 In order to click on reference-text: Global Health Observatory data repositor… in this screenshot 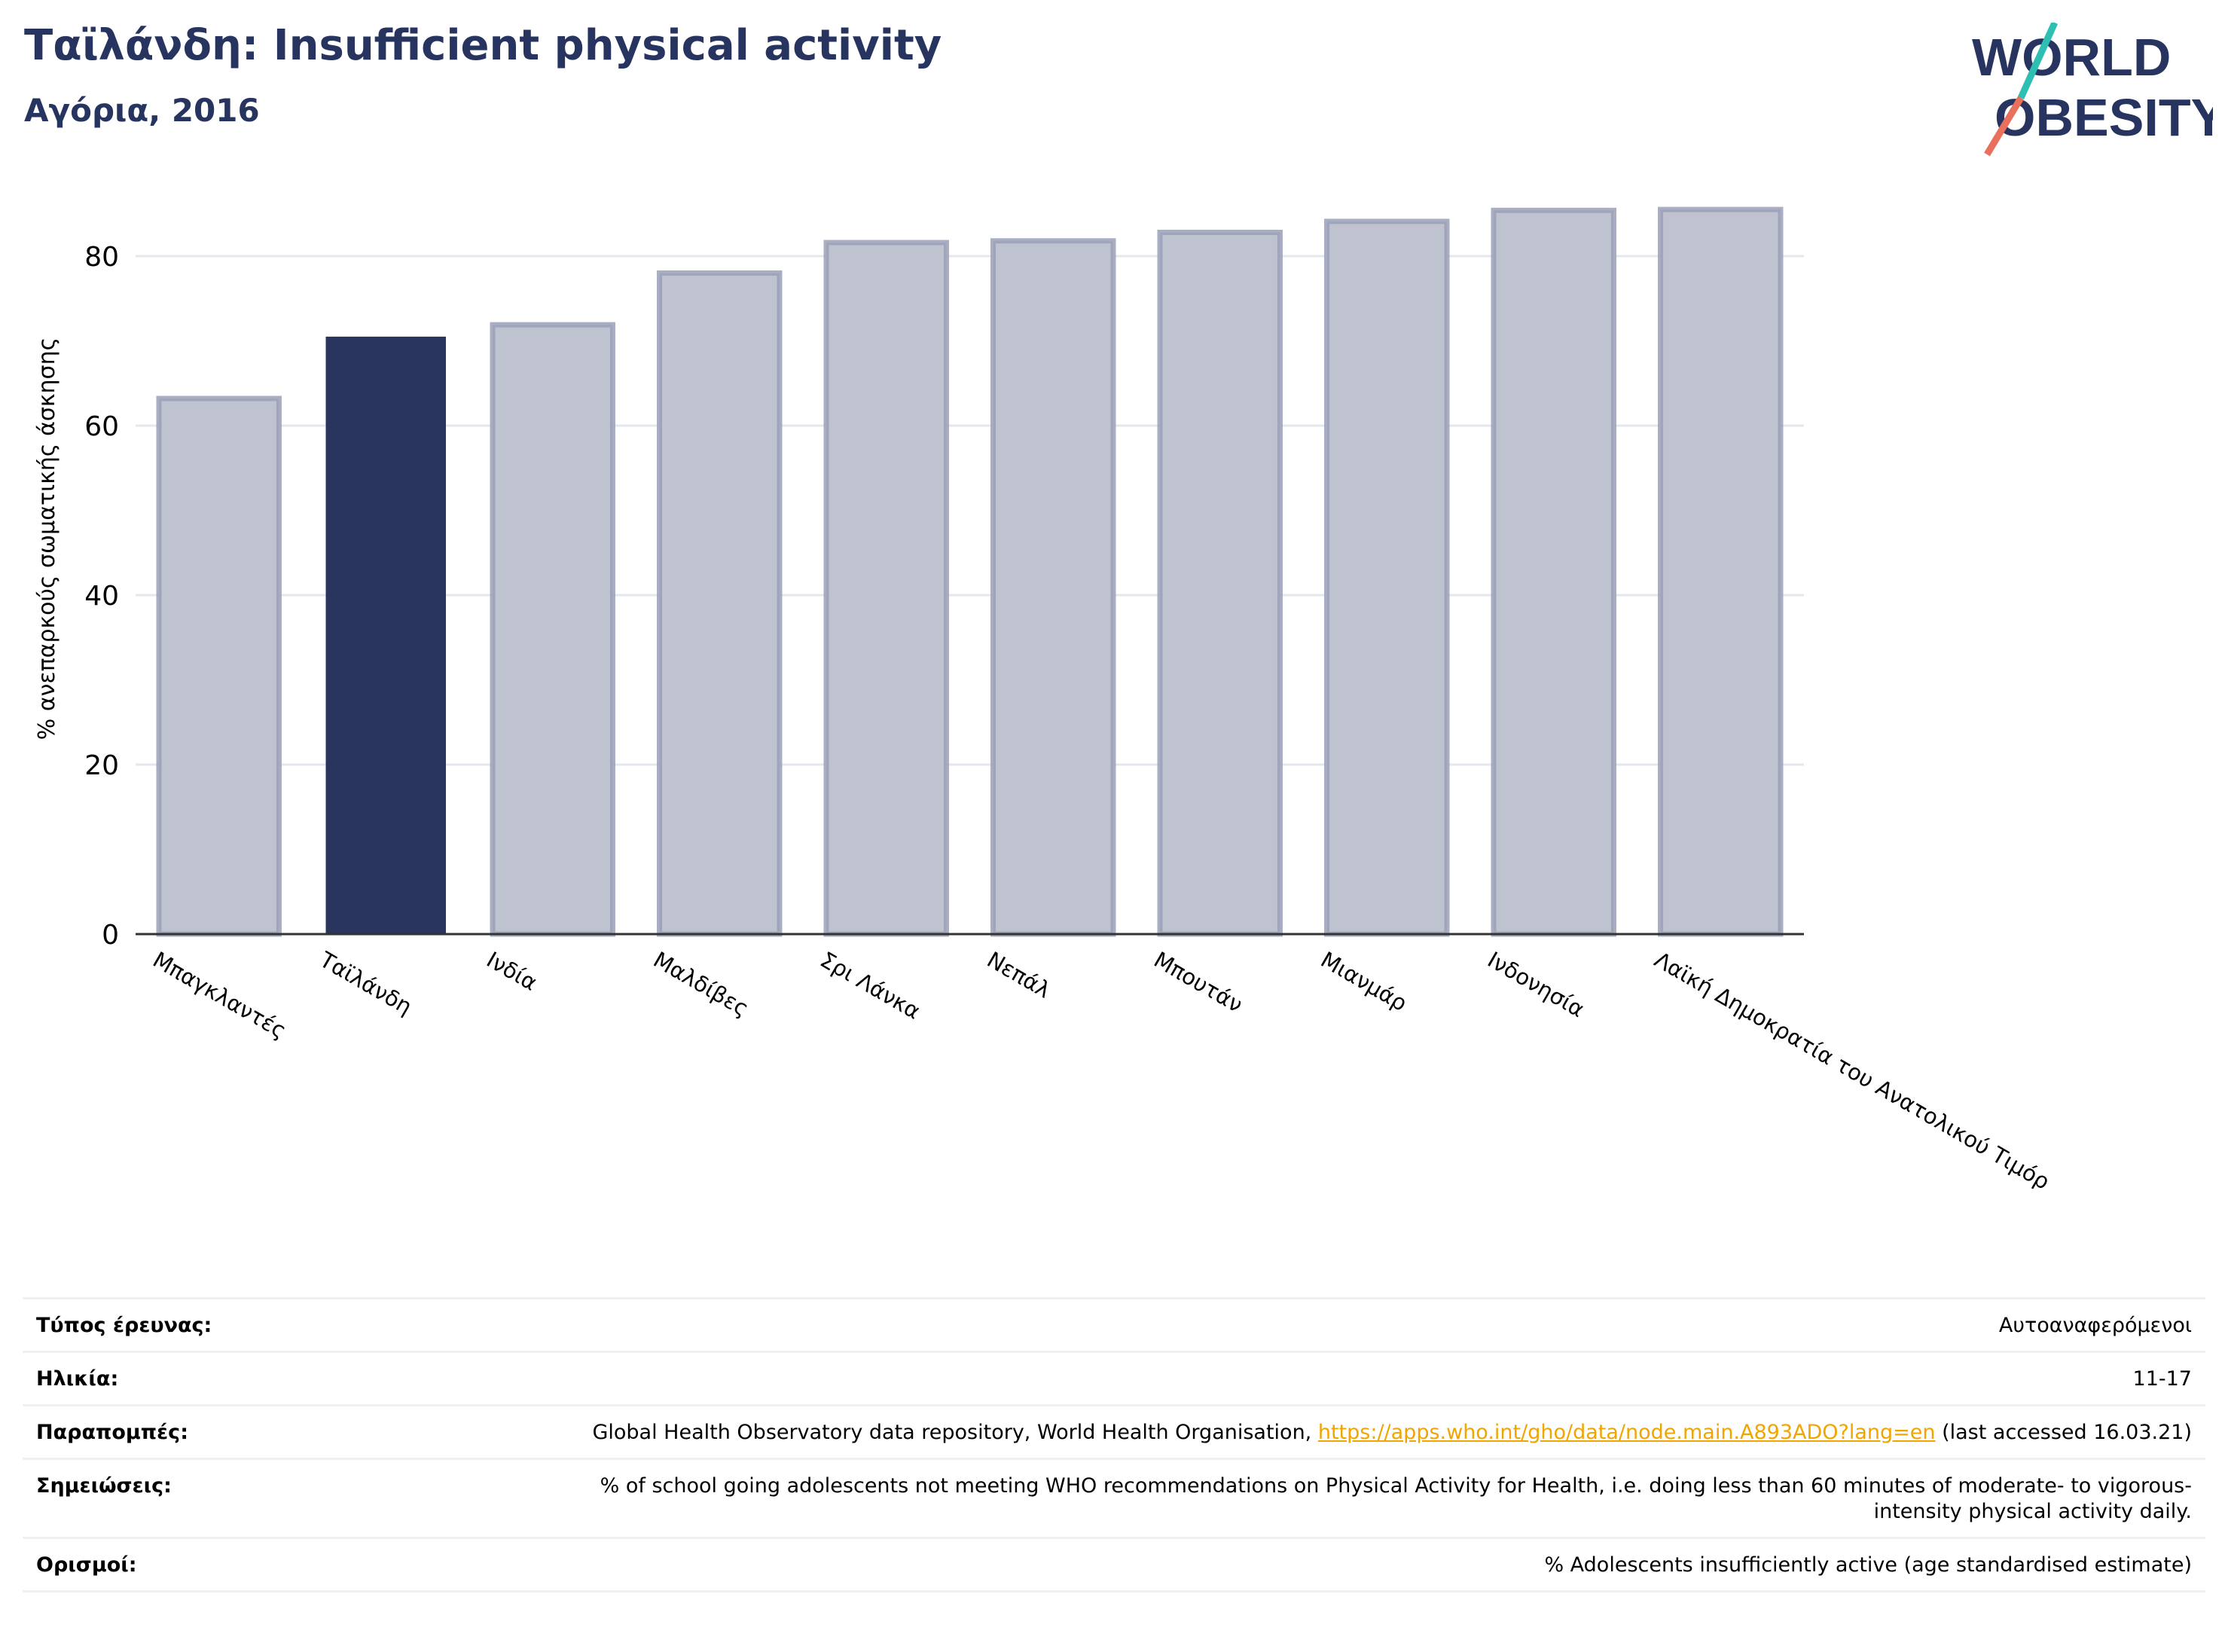, I will do `click(955, 1432)`.